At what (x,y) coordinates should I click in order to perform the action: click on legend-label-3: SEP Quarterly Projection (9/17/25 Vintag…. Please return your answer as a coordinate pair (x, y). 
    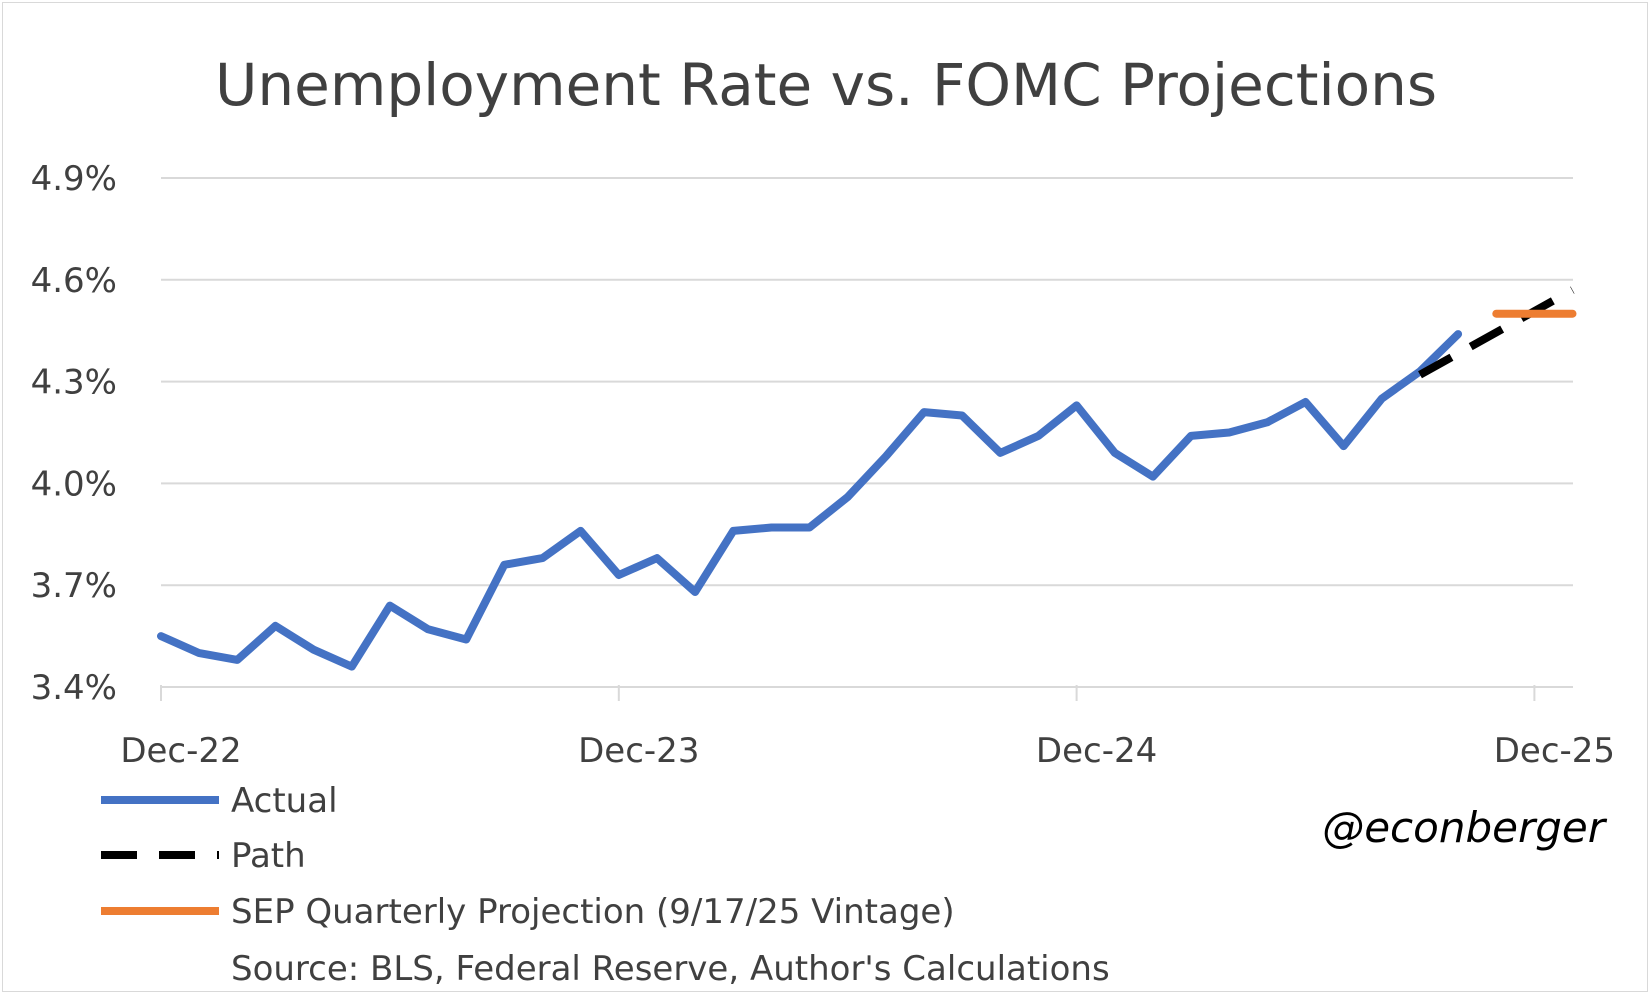
    Looking at the image, I should click on (593, 912).